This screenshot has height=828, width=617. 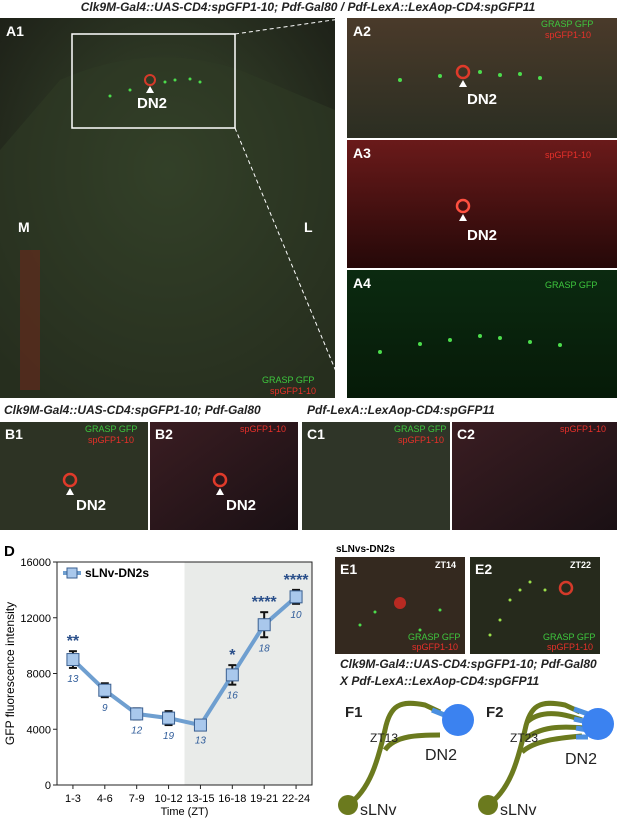 What do you see at coordinates (495, 712) in the screenshot?
I see `panel-label: F2` at bounding box center [495, 712].